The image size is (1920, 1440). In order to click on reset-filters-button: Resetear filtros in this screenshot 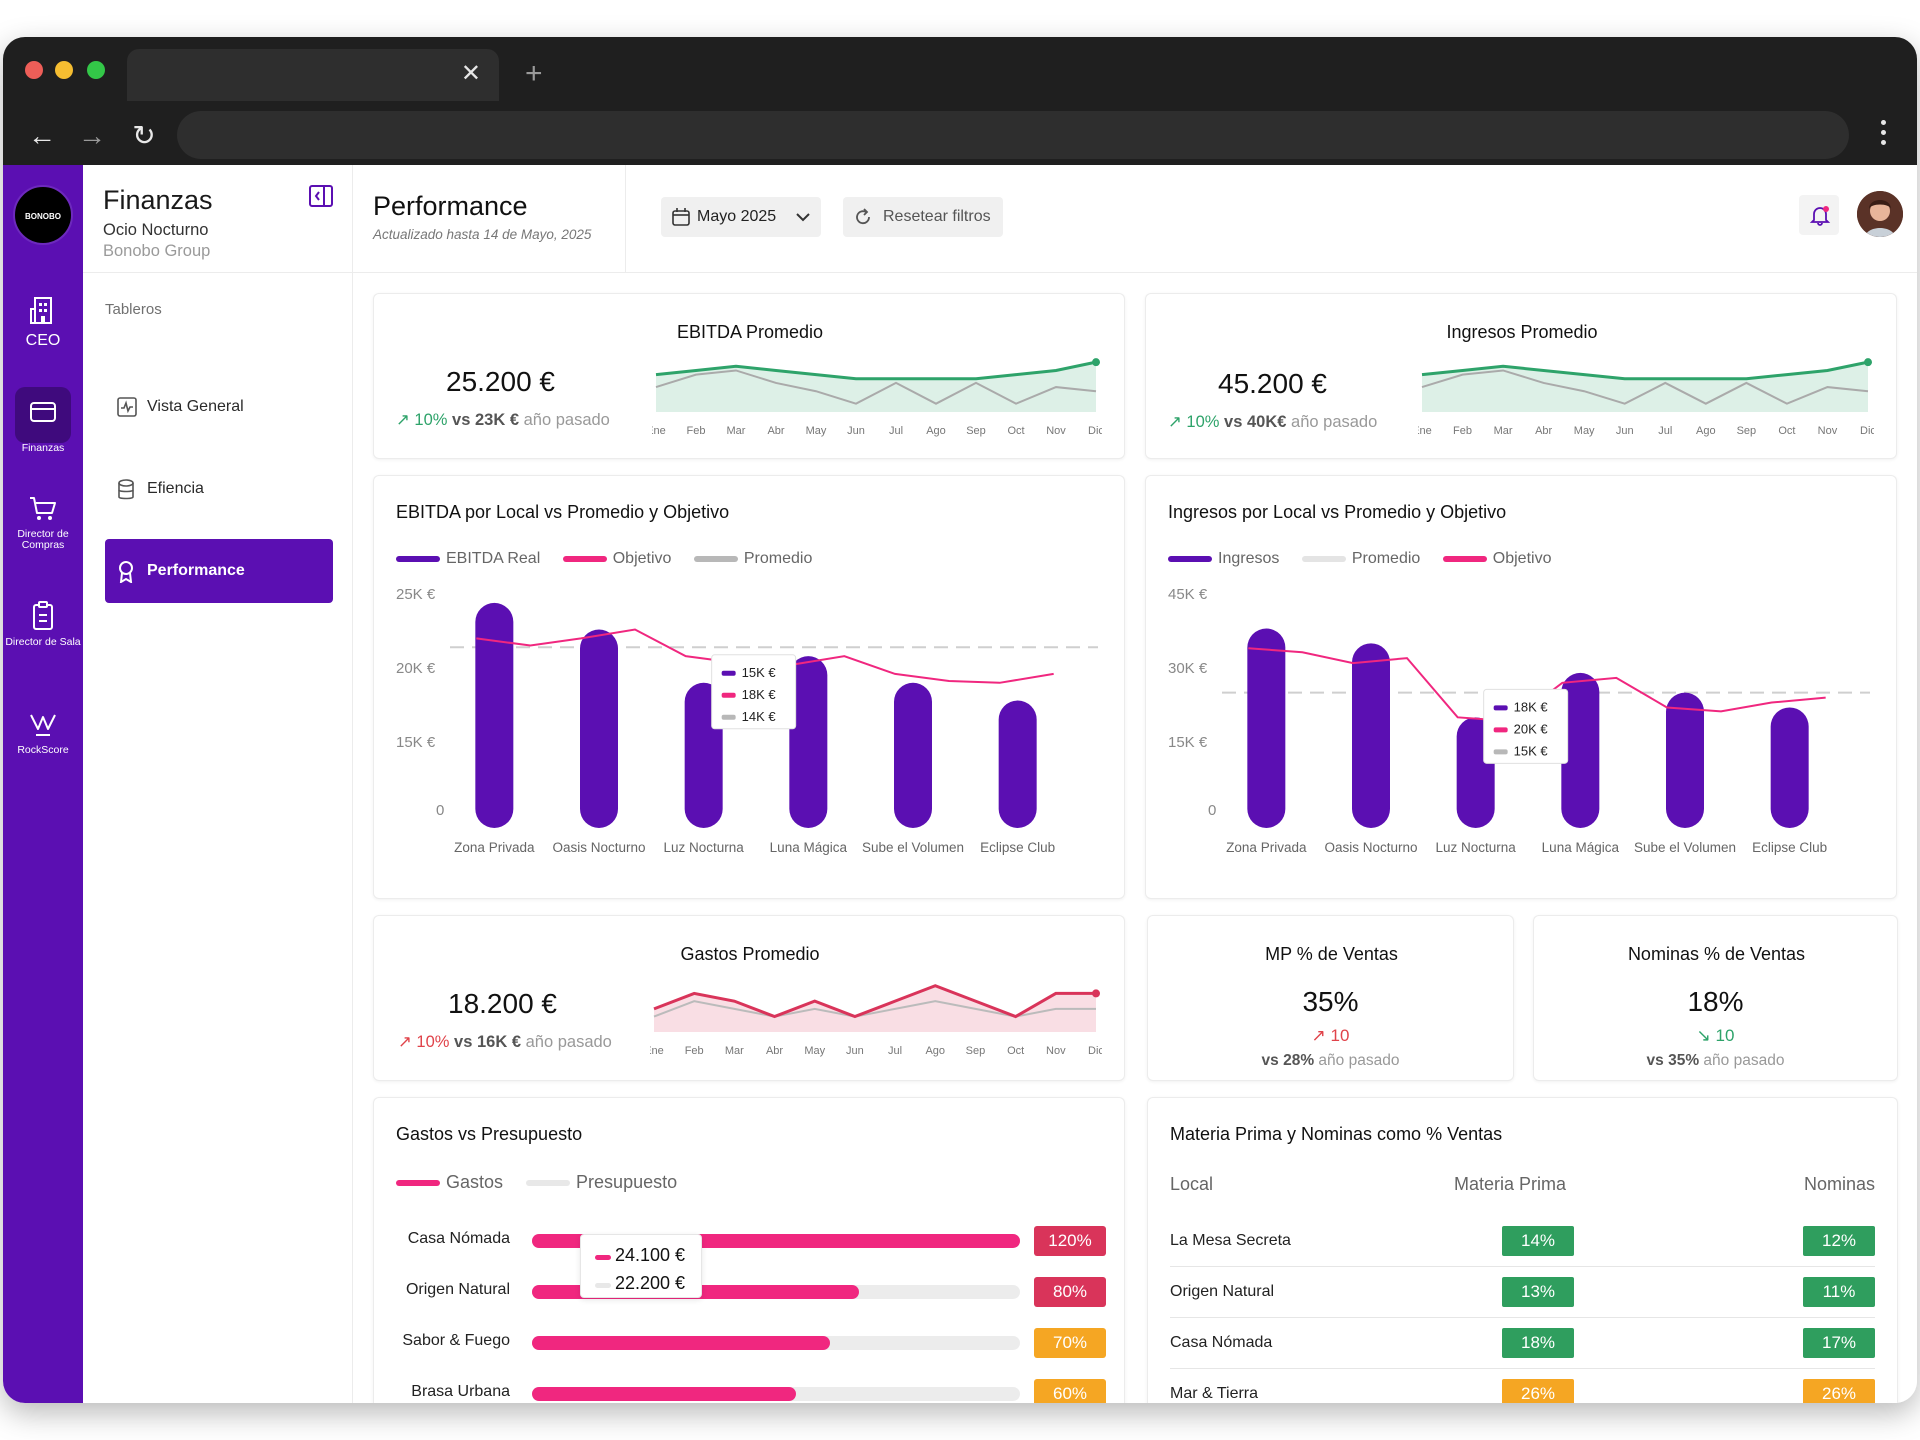, I will do `click(923, 217)`.